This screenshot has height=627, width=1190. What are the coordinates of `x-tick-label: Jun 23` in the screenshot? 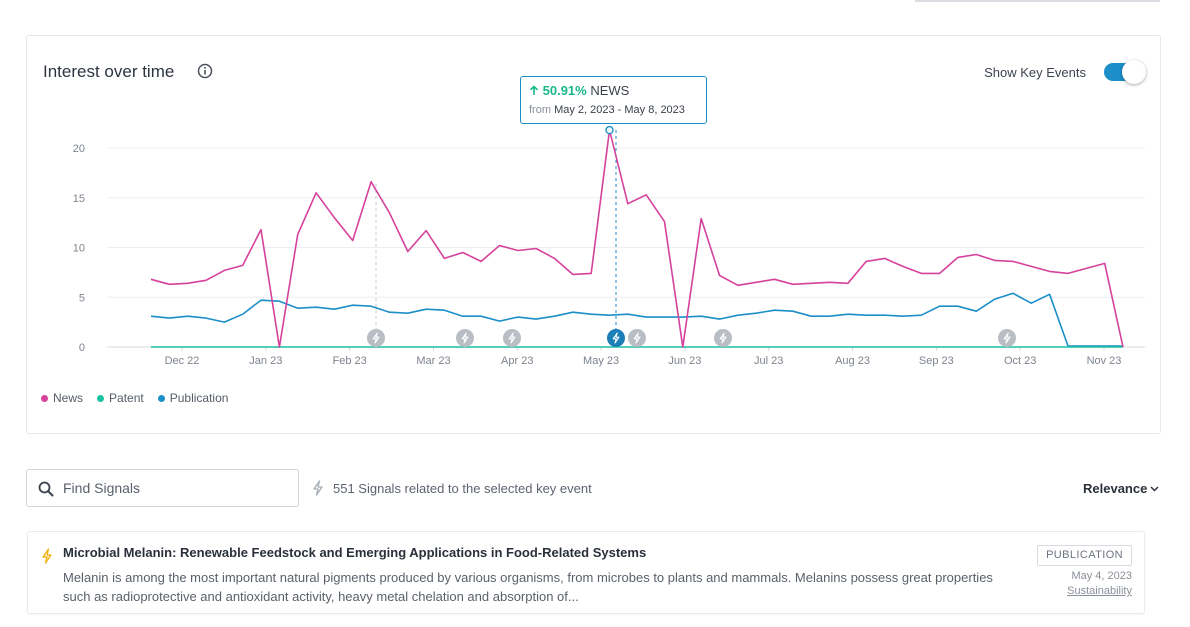 It's located at (684, 361).